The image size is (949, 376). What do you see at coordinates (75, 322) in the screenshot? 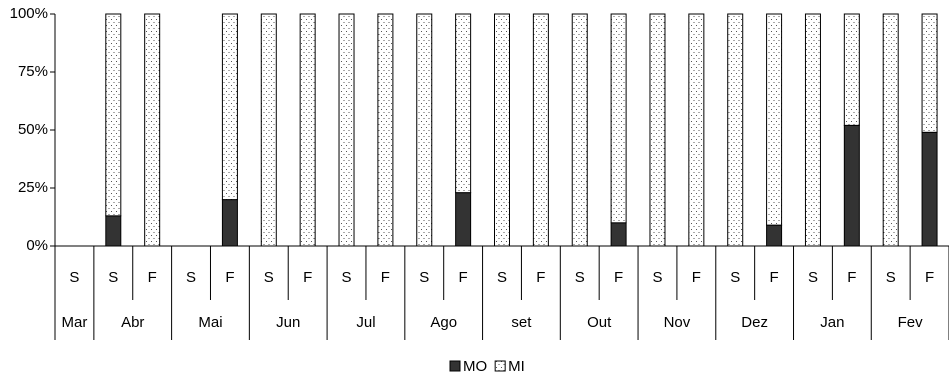
I see `group-label: Mar` at bounding box center [75, 322].